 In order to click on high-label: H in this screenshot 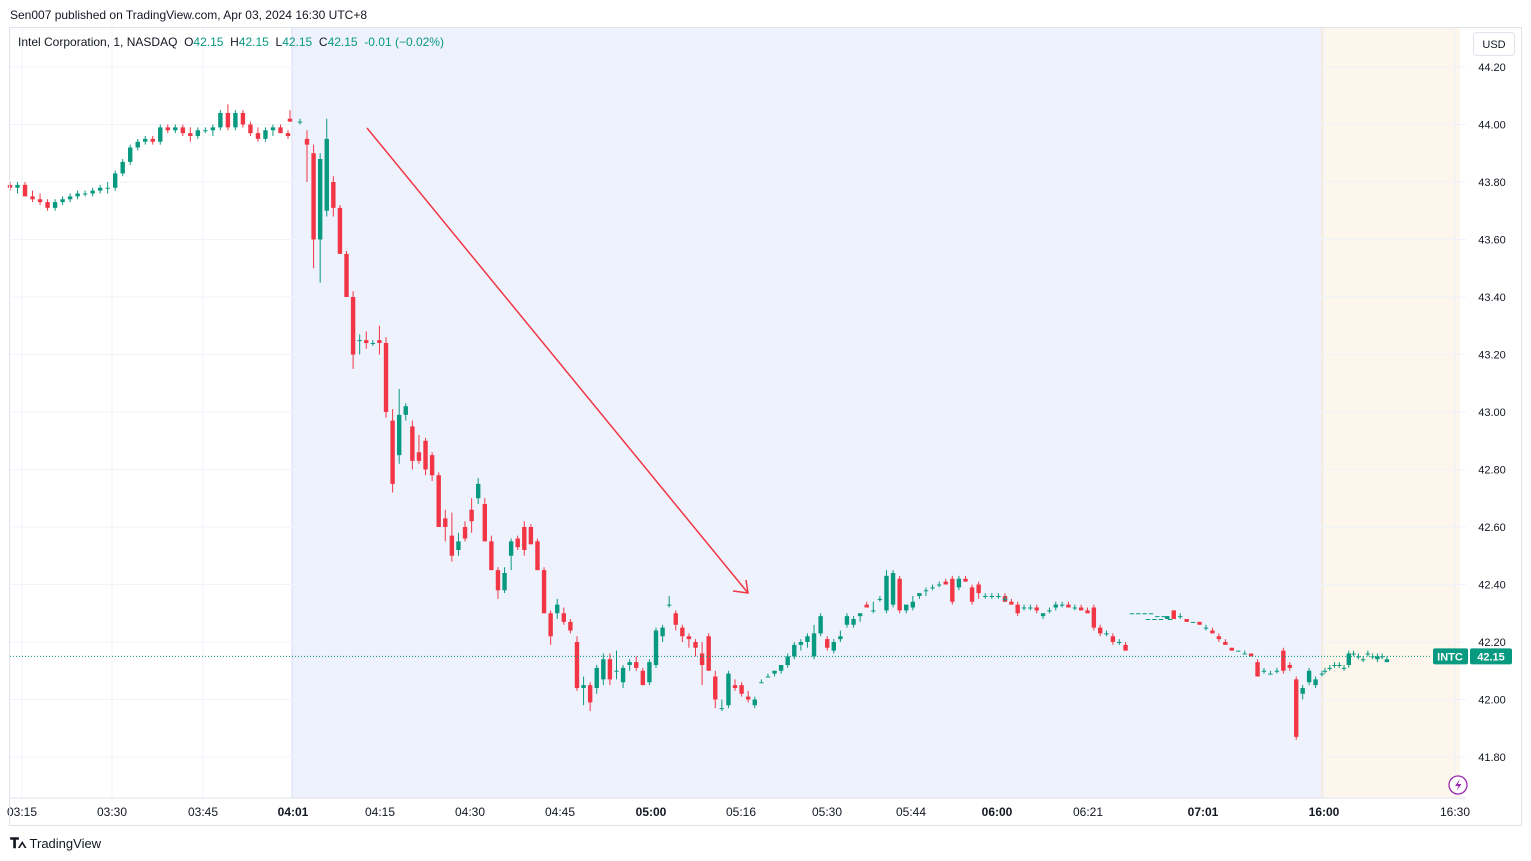, I will do `click(234, 42)`.